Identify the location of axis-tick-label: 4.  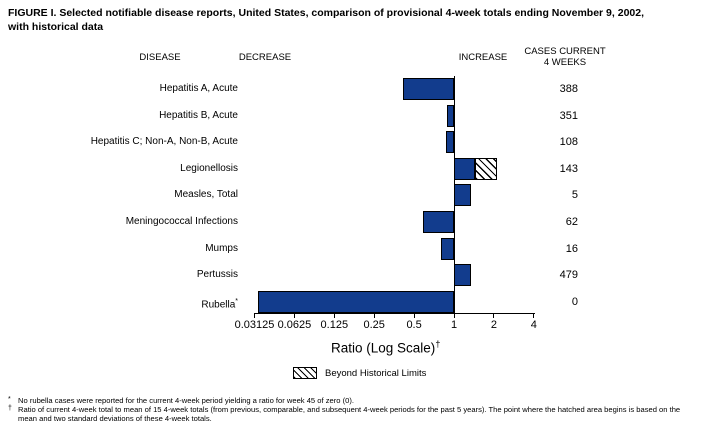
(533, 325).